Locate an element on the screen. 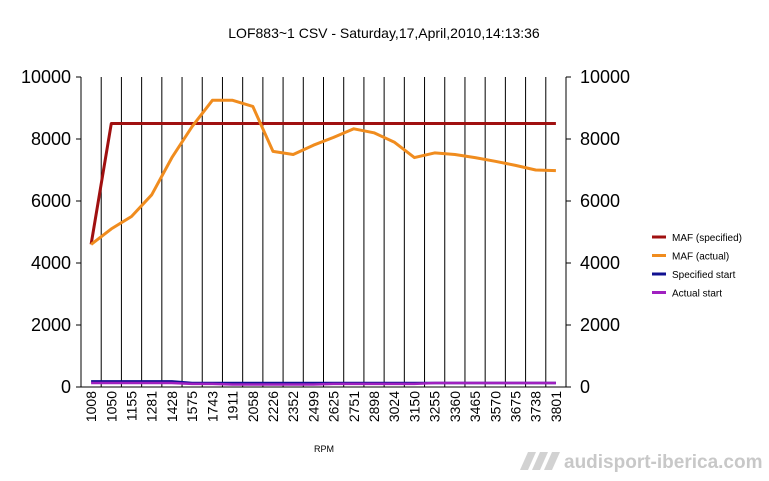 Image resolution: width=769 pixels, height=481 pixels. x-tick-label: 3738 is located at coordinates (536, 406).